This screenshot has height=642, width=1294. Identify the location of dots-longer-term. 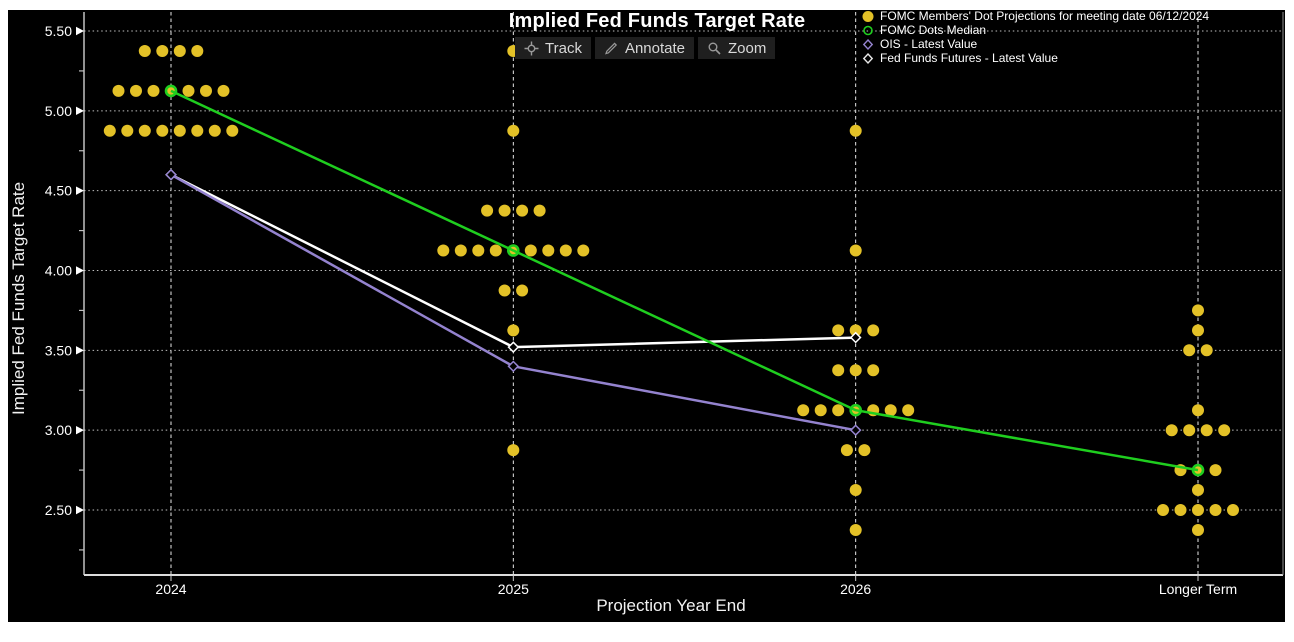
(1198, 420).